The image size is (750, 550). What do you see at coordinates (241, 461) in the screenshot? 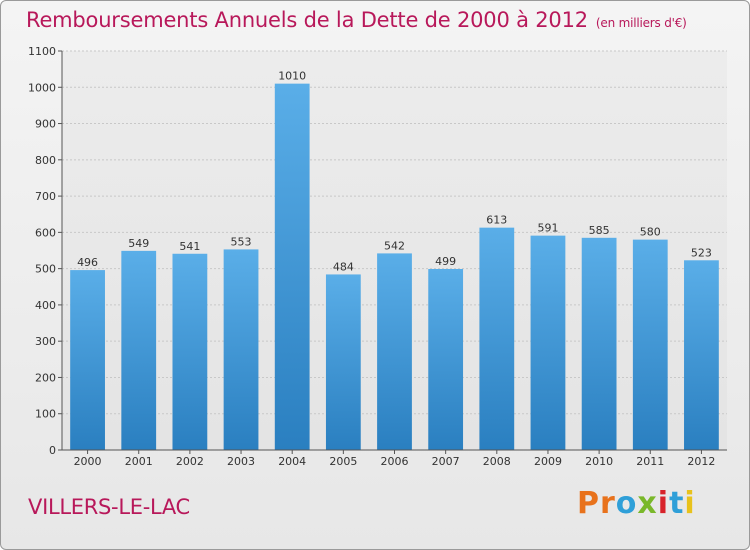
I see `x-tick-label: 2003` at bounding box center [241, 461].